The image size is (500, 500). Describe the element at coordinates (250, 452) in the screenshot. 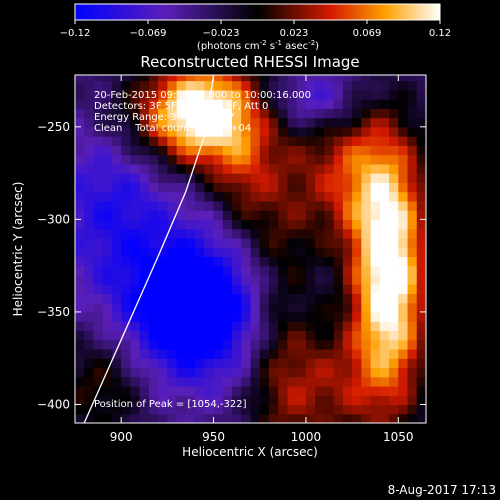

I see `x-axis-label: Heliocentric X (arcsec)` at that location.